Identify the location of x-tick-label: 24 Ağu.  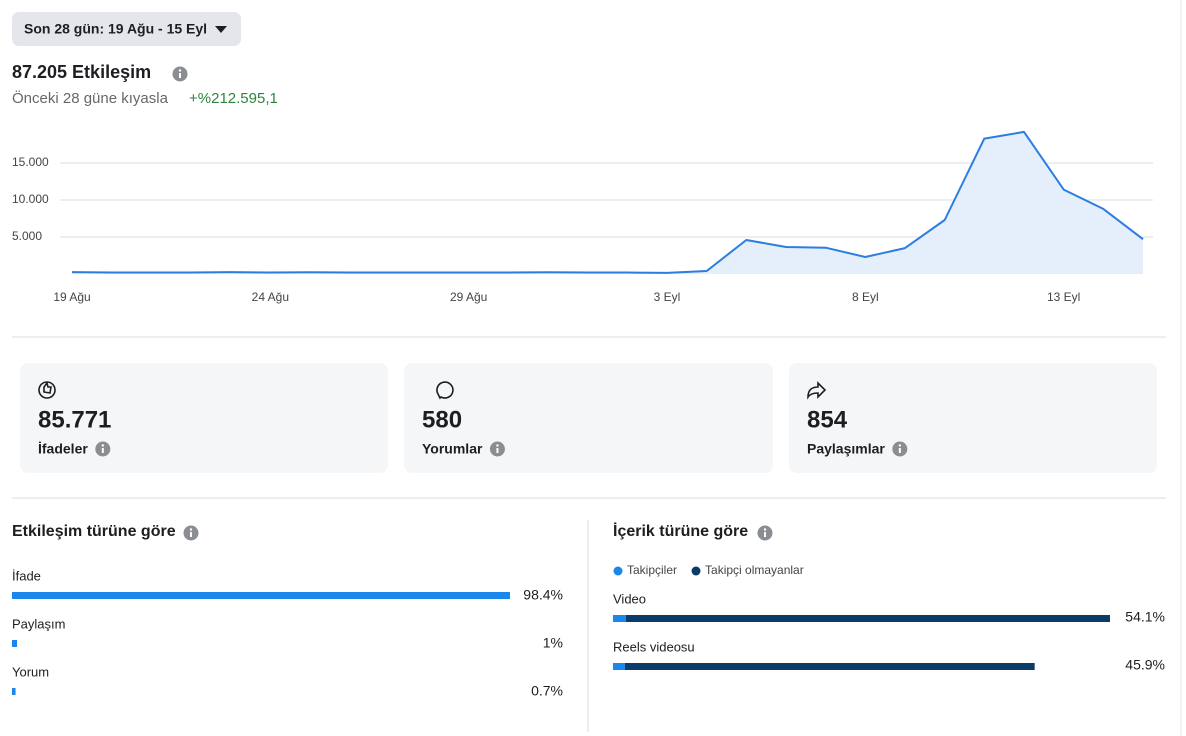
(270, 297).